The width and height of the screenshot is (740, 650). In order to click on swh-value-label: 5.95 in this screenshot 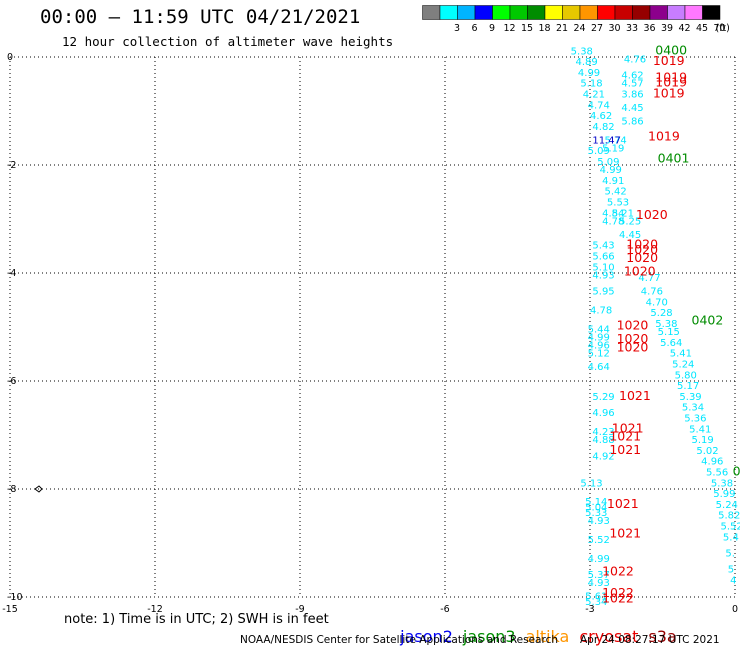, I will do `click(603, 292)`.